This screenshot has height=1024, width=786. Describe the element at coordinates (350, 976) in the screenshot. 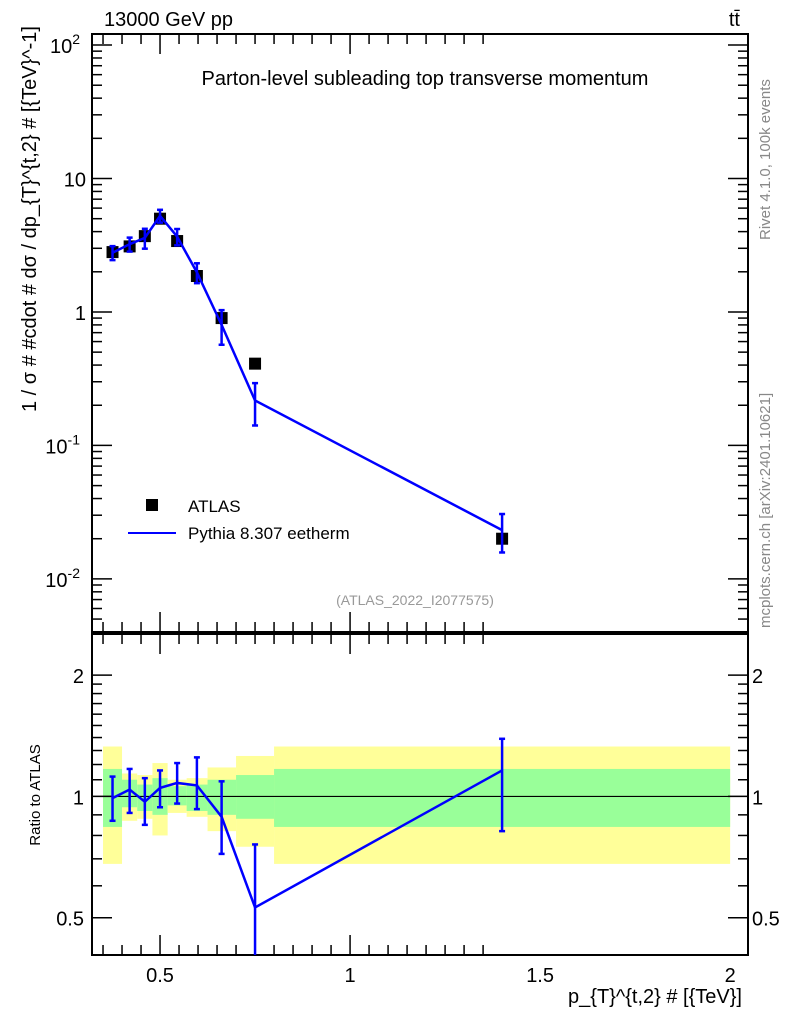

I see `x-tick-label: 1` at that location.